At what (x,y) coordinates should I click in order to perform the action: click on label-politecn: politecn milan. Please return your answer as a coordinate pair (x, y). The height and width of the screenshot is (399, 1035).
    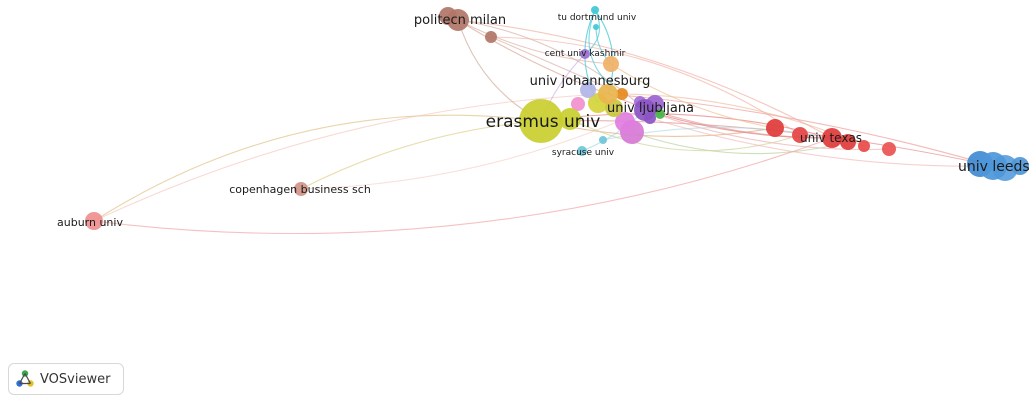
    Looking at the image, I should click on (460, 20).